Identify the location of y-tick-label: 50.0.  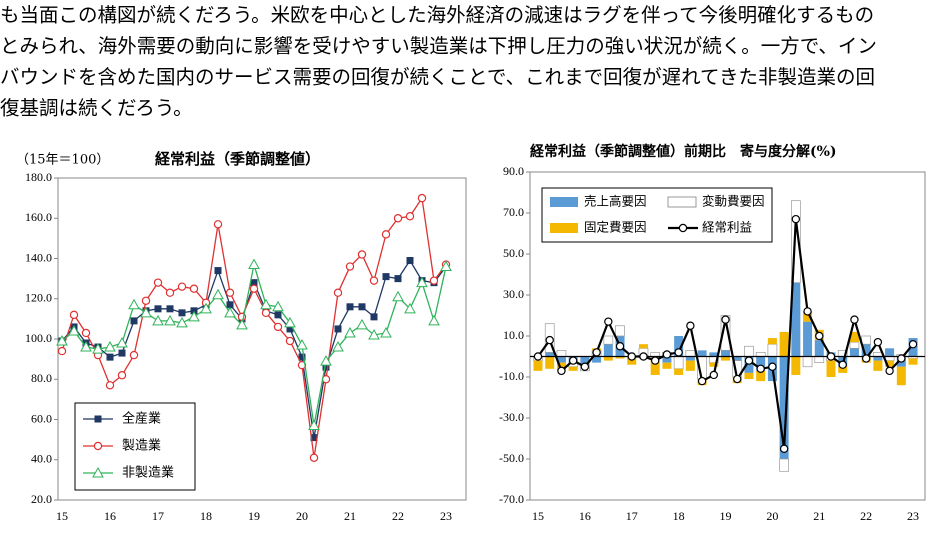
(513, 253).